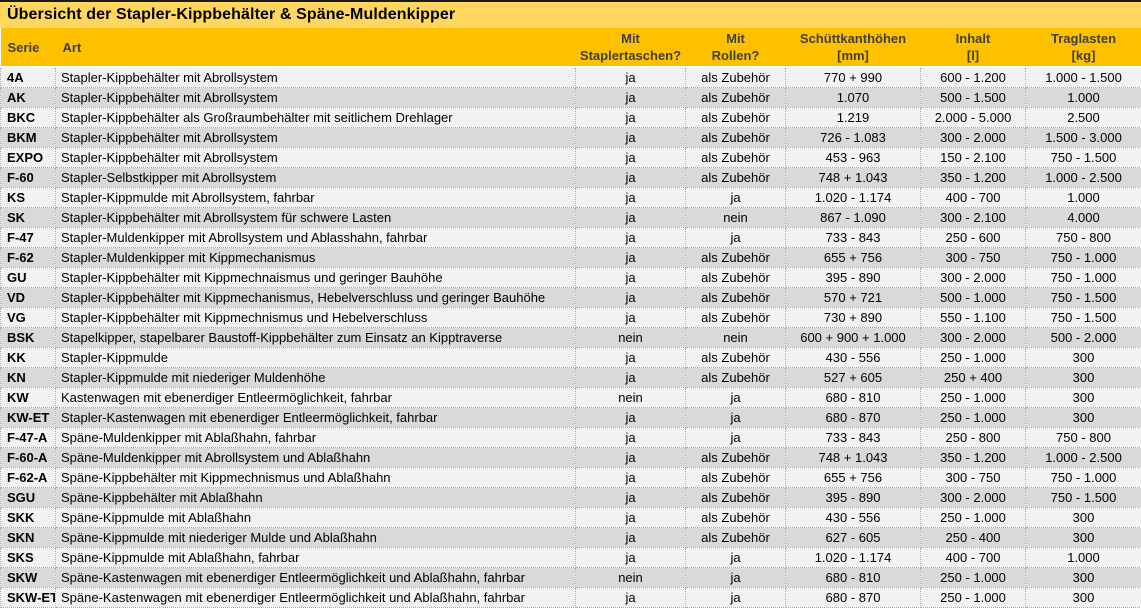  I want to click on art-cell: Späne-Kippbehälter mit Ablaßhahn, so click(316, 498).